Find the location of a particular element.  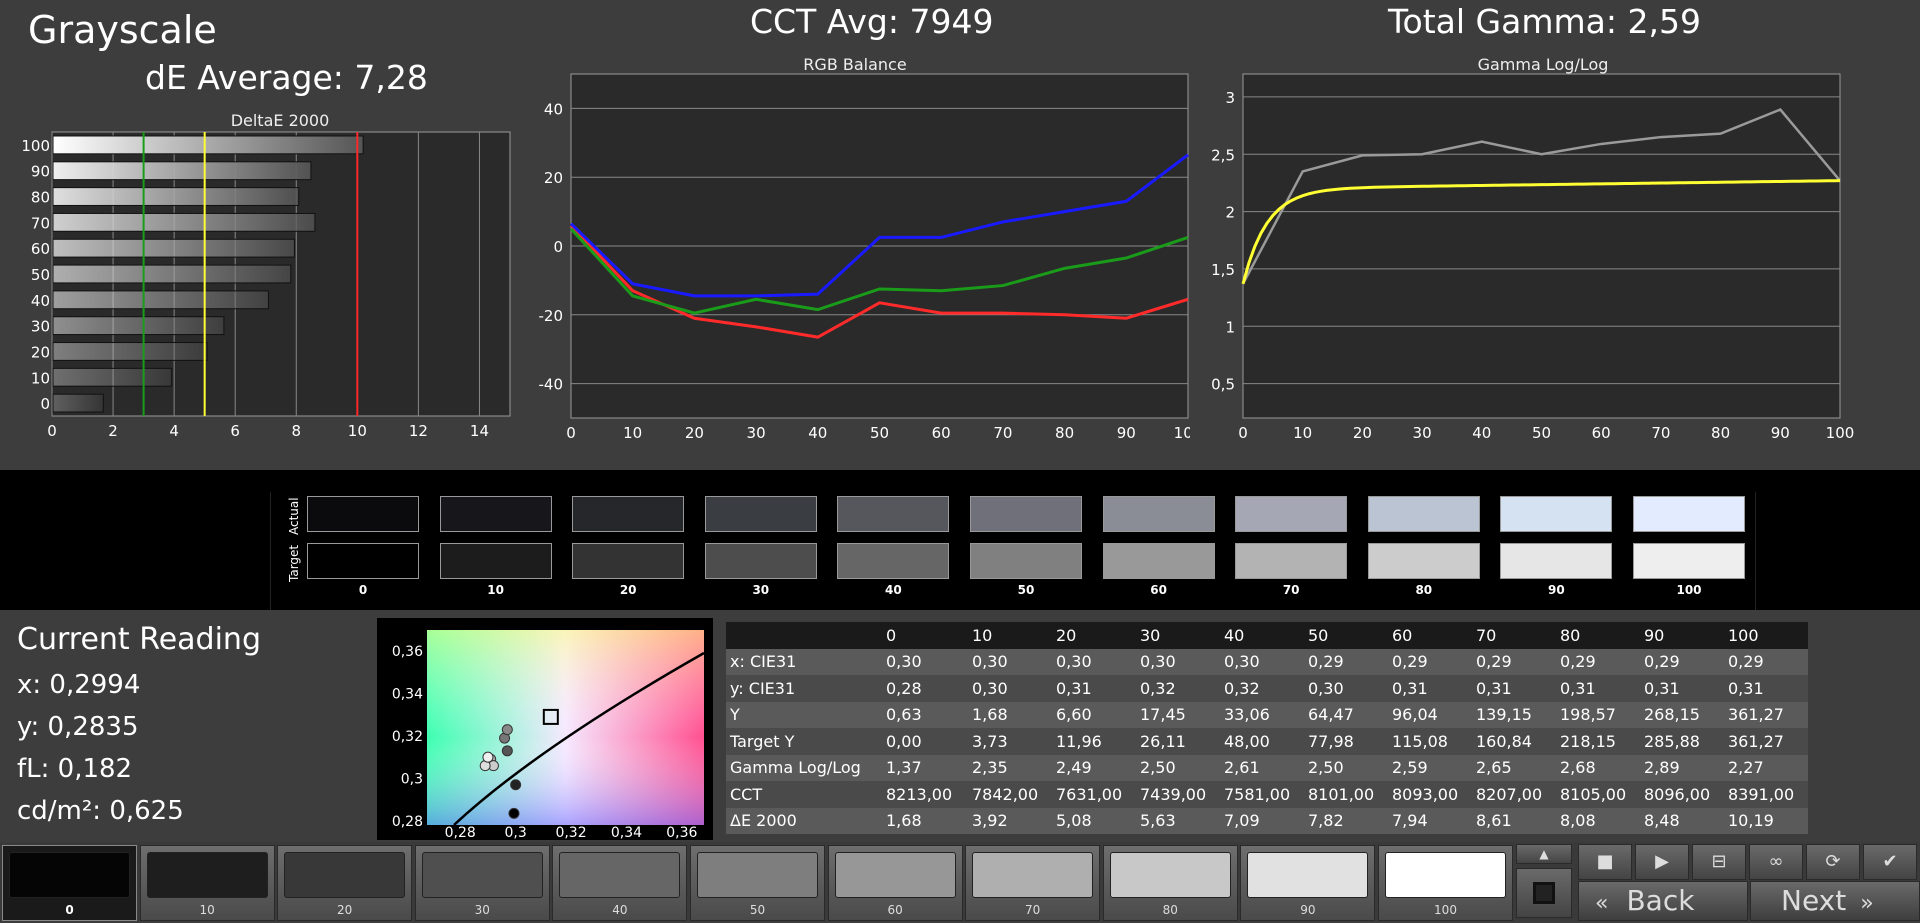

target-row-label: Target is located at coordinates (294, 563).